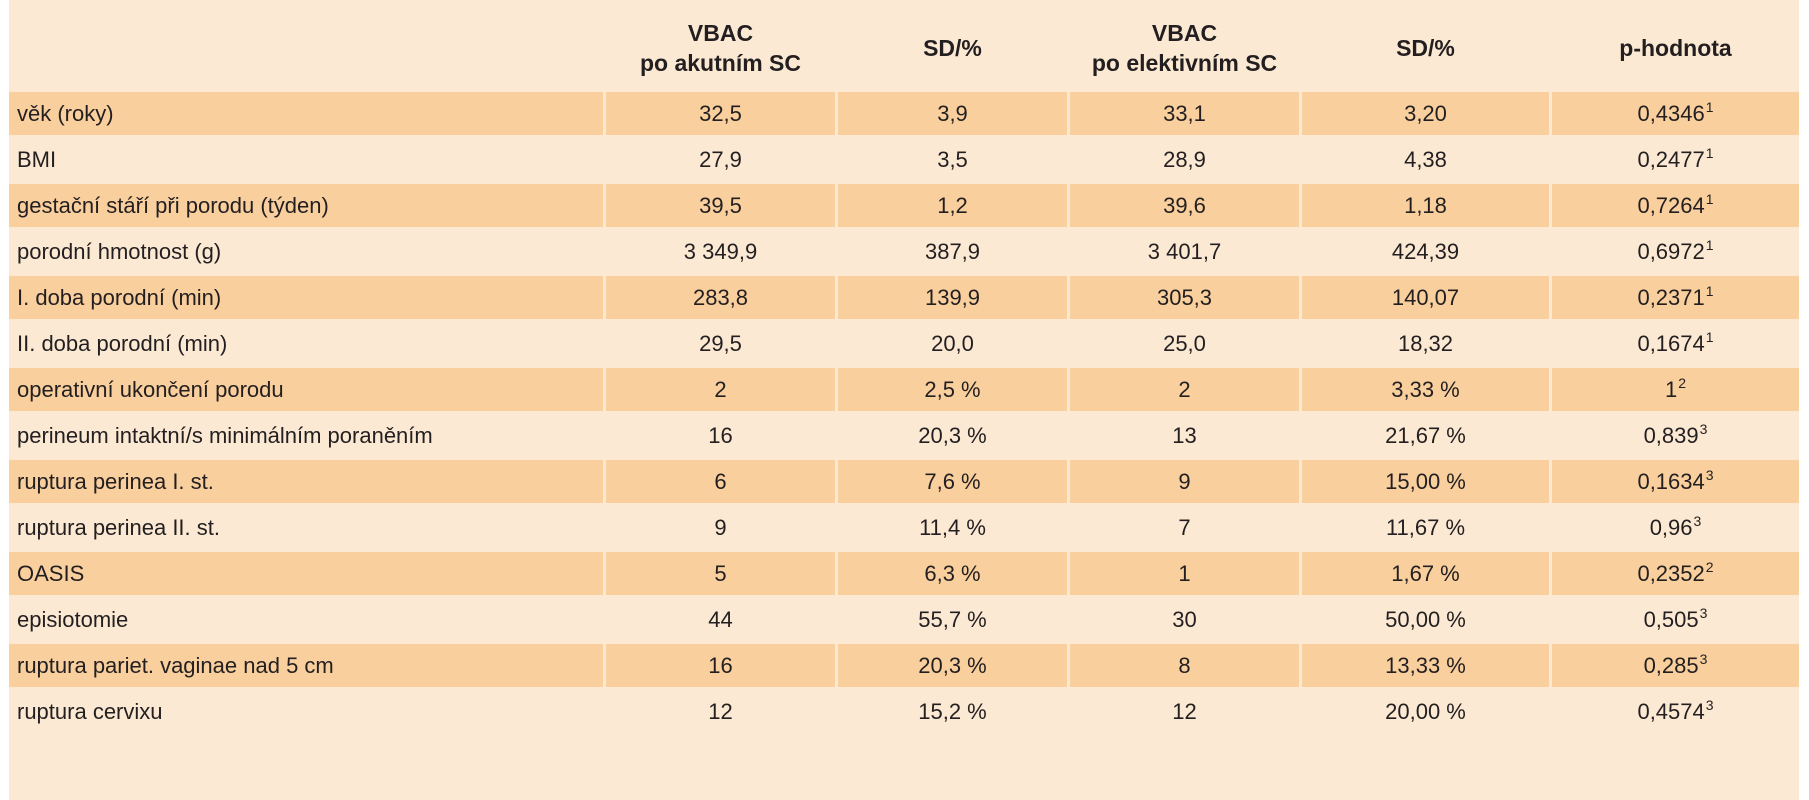  Describe the element at coordinates (719, 297) in the screenshot. I see `vbac-acute-value-cell: 283,8` at that location.